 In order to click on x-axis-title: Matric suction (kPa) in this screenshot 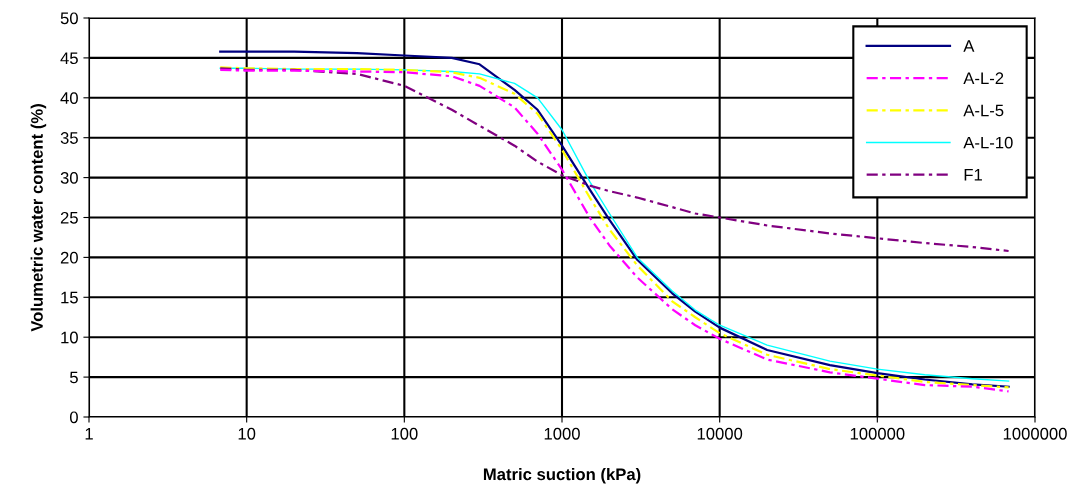, I will do `click(562, 475)`.